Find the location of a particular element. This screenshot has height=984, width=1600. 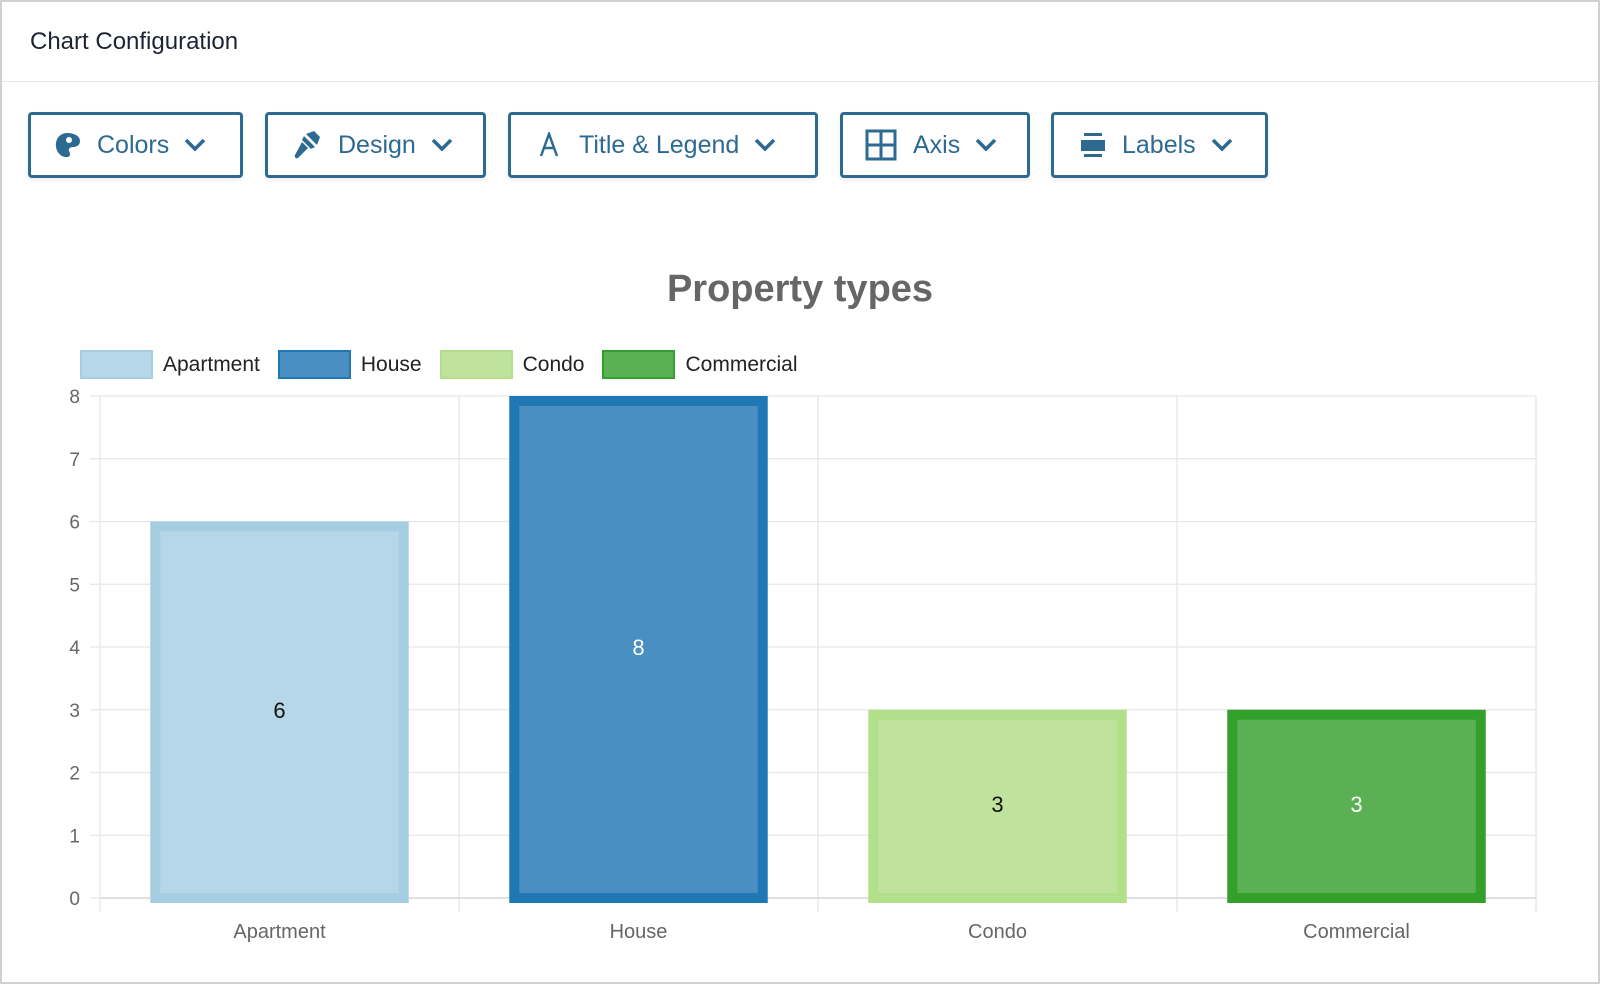

legend-item-commercial: Commercial is located at coordinates (700, 364).